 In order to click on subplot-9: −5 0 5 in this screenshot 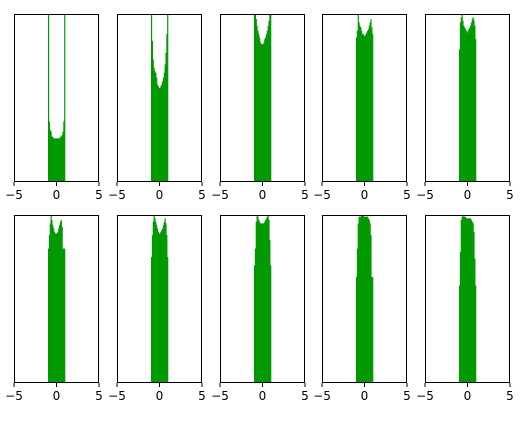, I will do `click(362, 309)`.